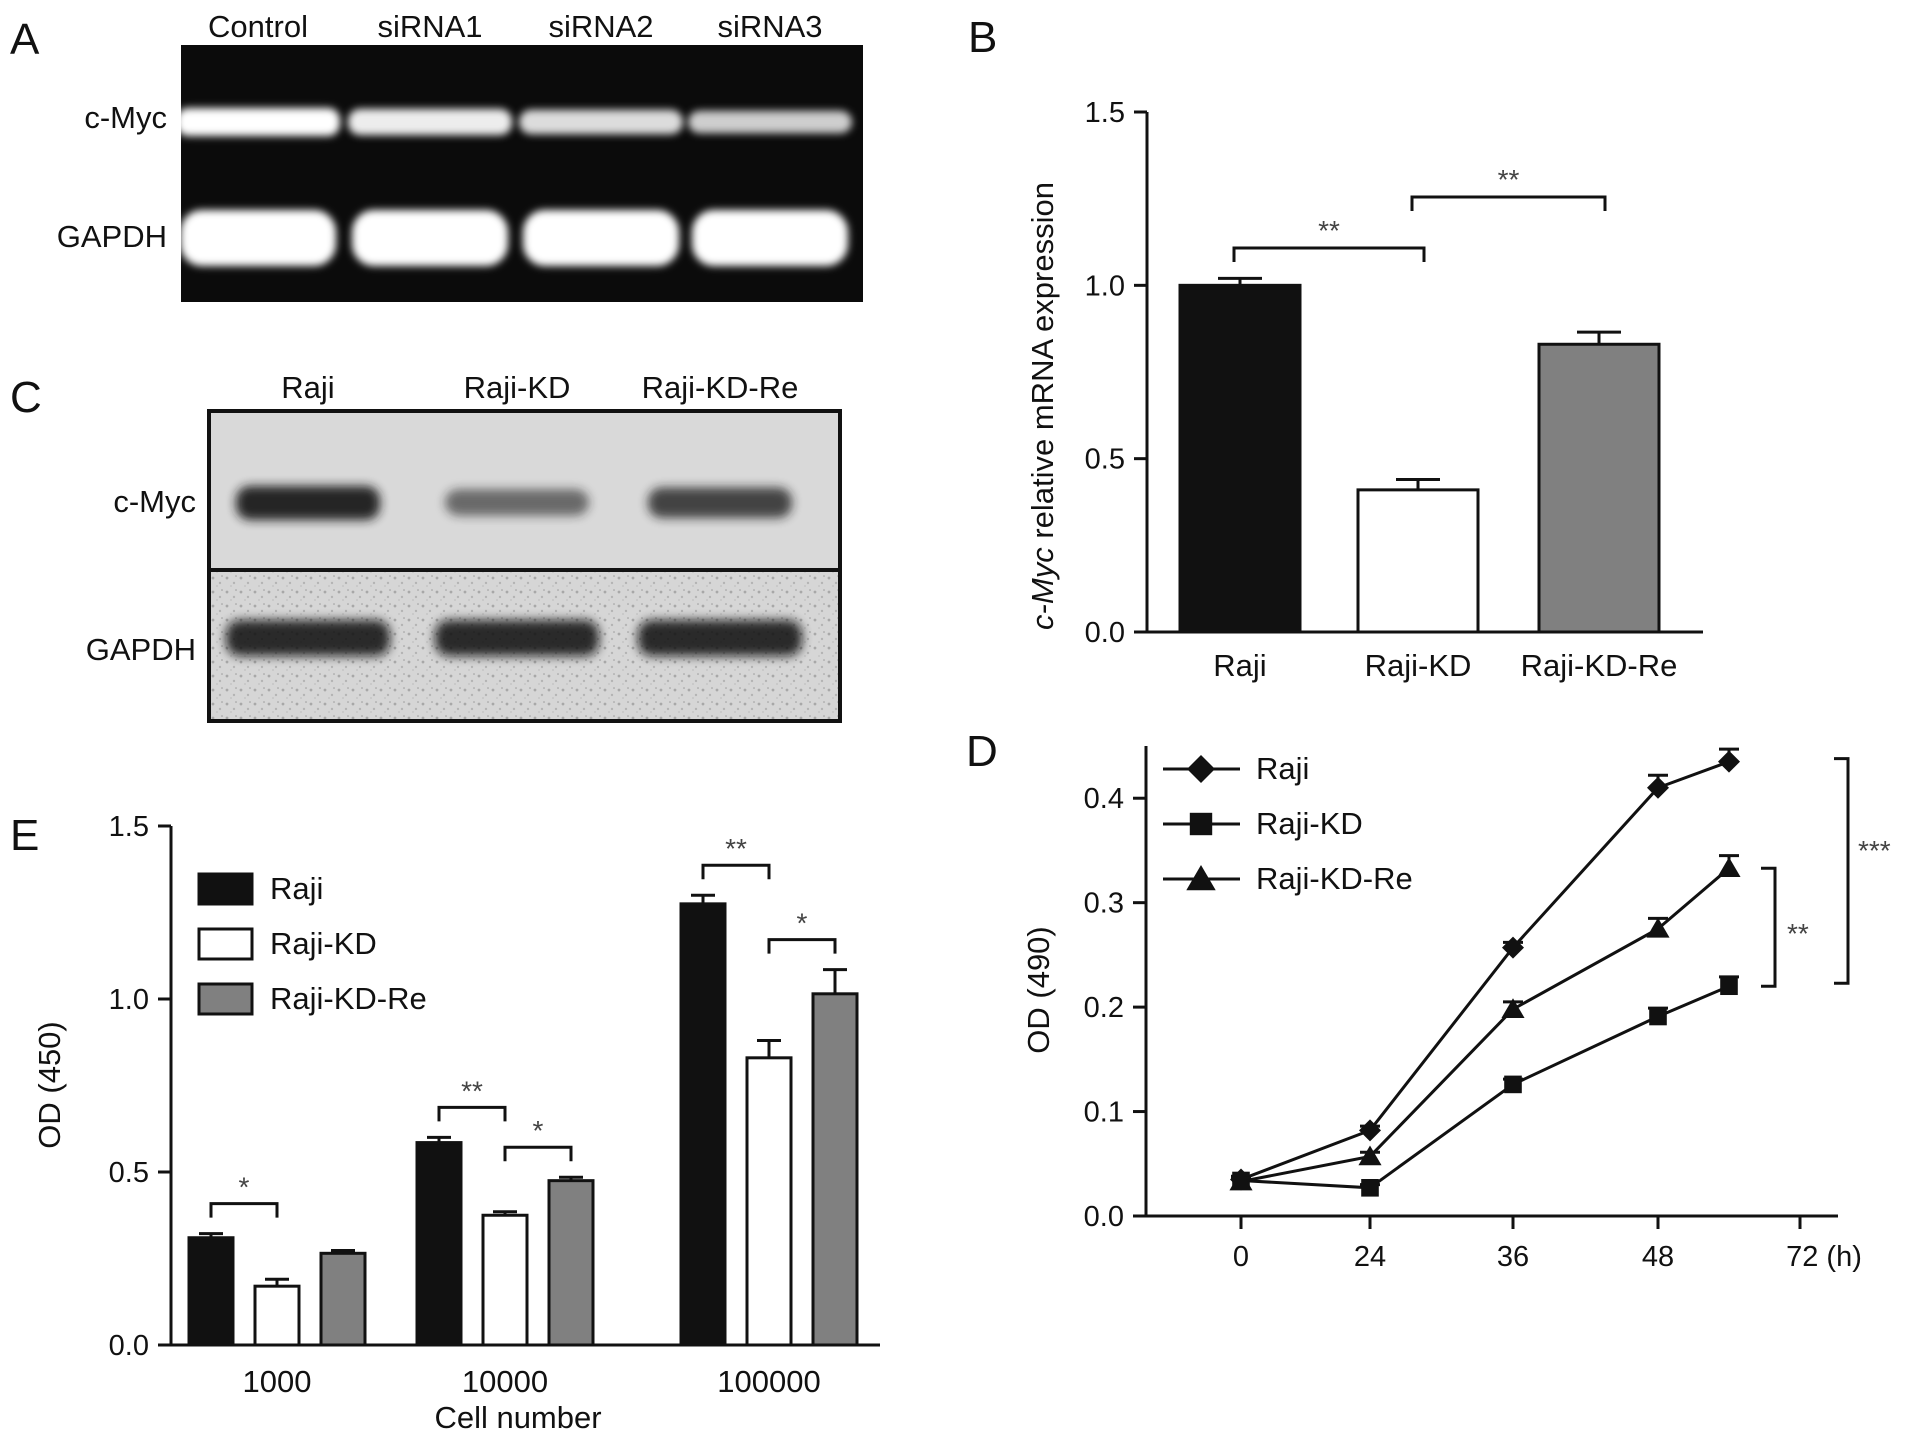 The width and height of the screenshot is (1913, 1438). I want to click on chart-e-legend-label: Raji-KD-Re, so click(348, 998).